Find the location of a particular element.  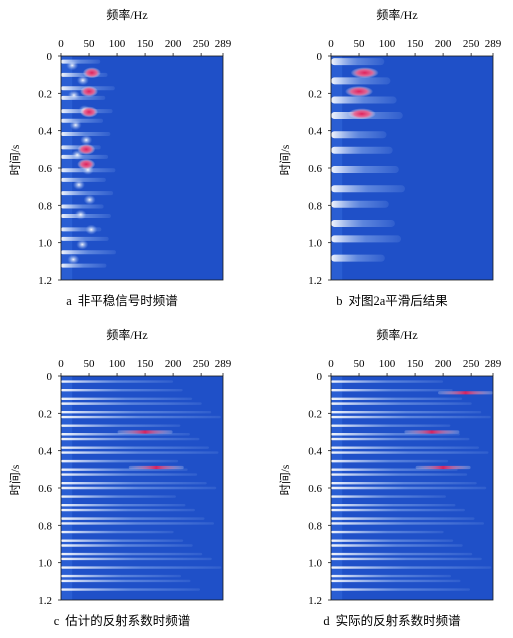

x-tick-label: 250 is located at coordinates (471, 364).